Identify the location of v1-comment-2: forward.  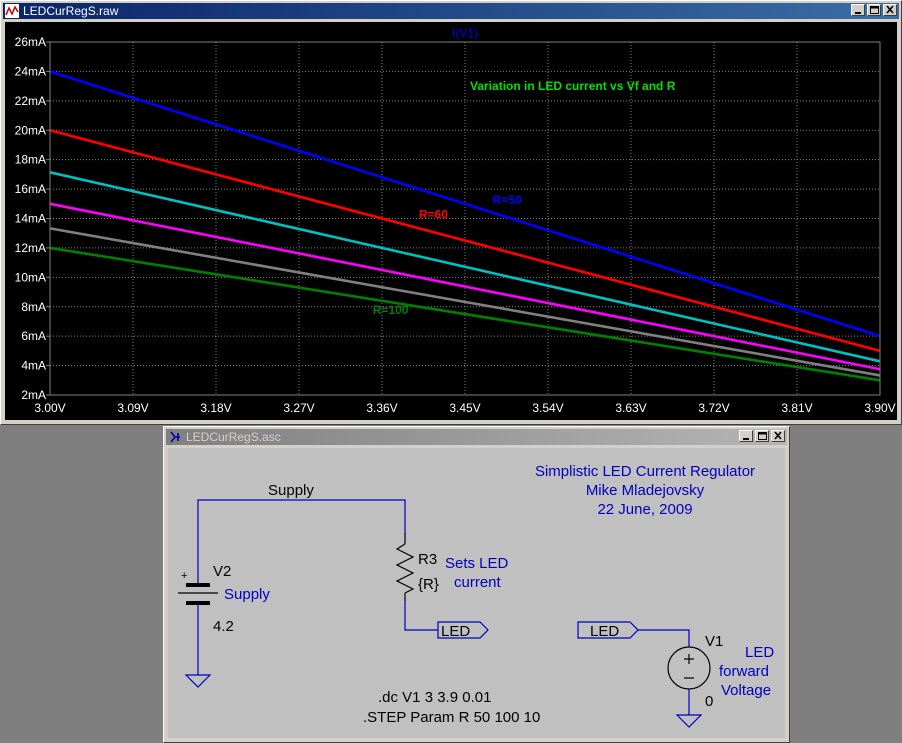
(744, 671).